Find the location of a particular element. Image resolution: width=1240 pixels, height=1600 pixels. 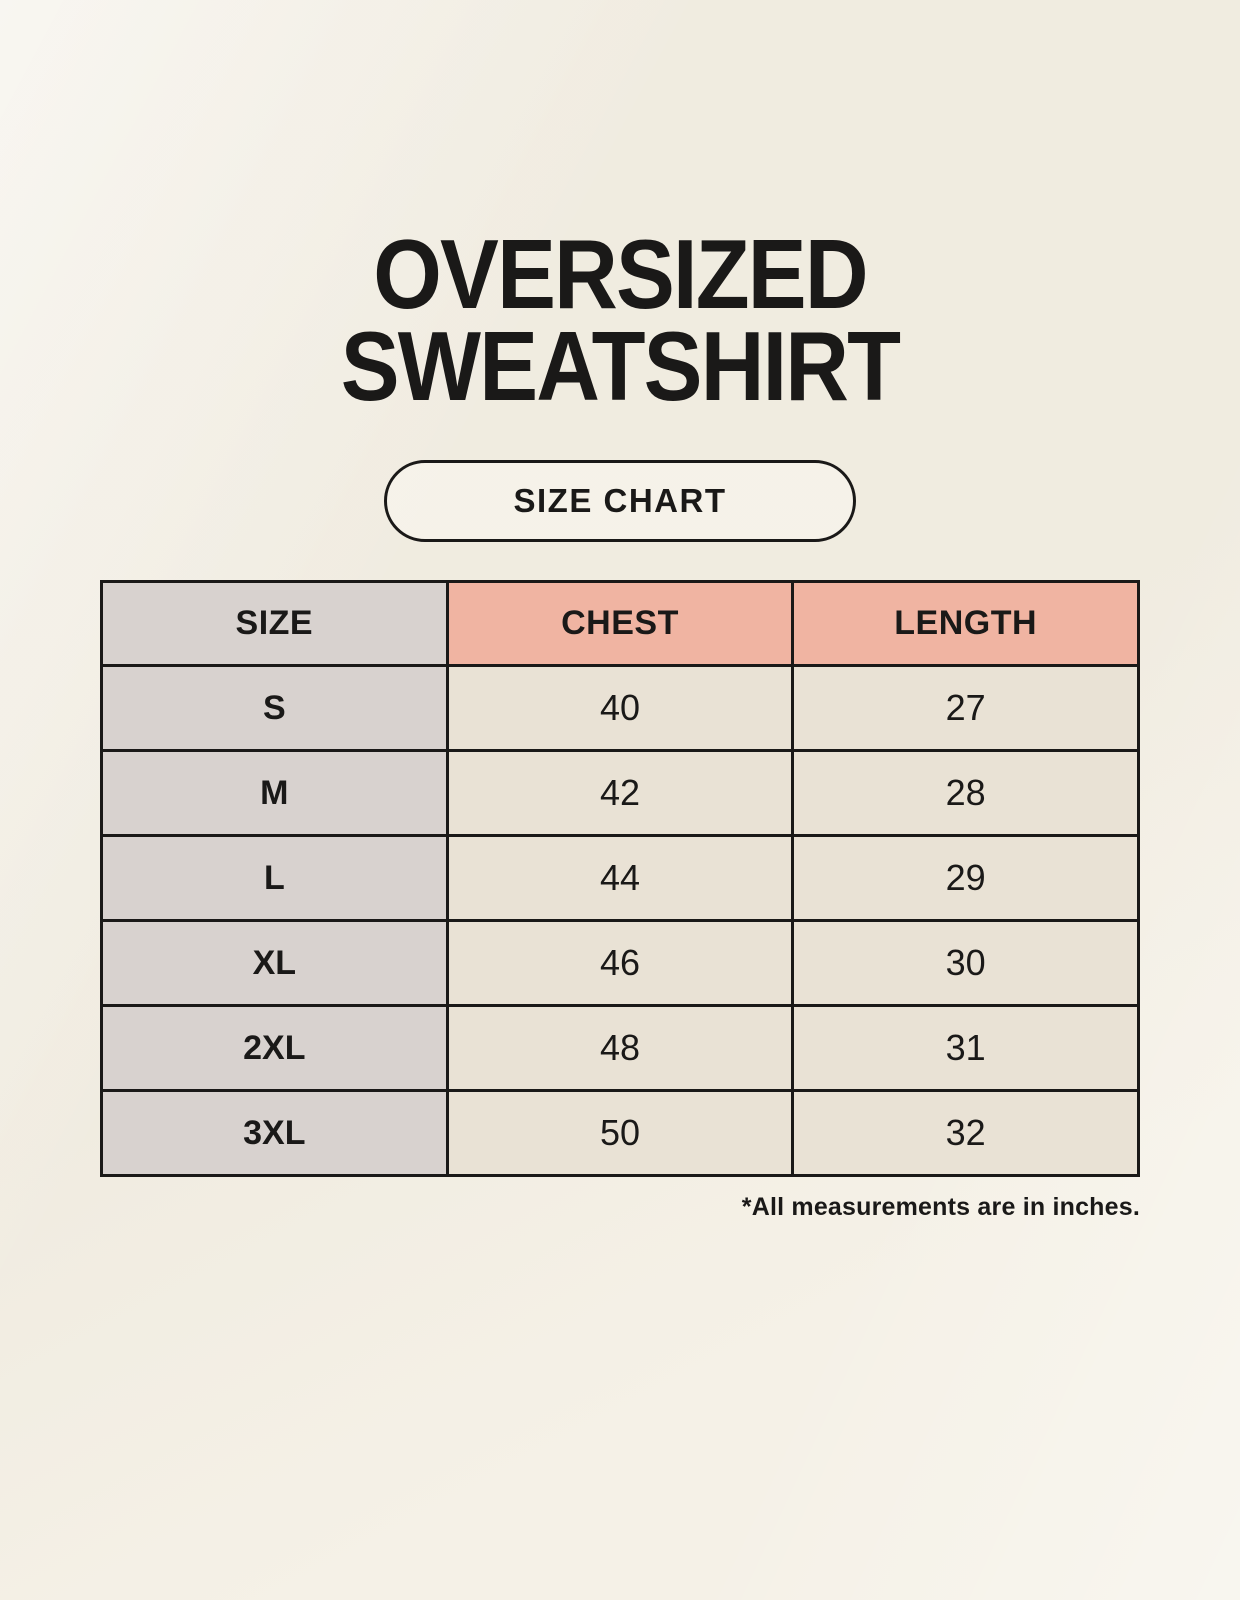

table-row: 2XL 48 31 is located at coordinates (620, 1048).